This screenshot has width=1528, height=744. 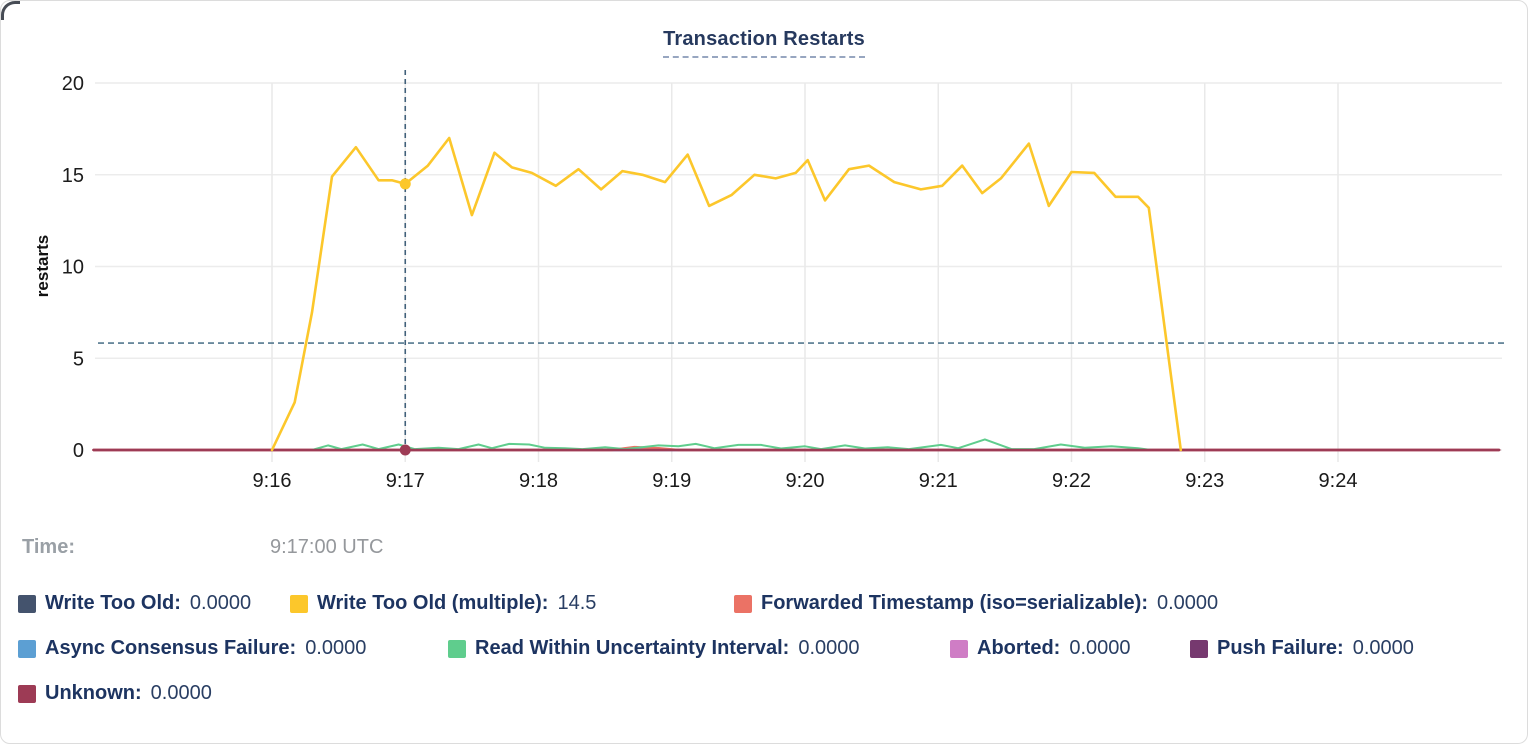 What do you see at coordinates (73, 176) in the screenshot?
I see `y-tick-label: 15` at bounding box center [73, 176].